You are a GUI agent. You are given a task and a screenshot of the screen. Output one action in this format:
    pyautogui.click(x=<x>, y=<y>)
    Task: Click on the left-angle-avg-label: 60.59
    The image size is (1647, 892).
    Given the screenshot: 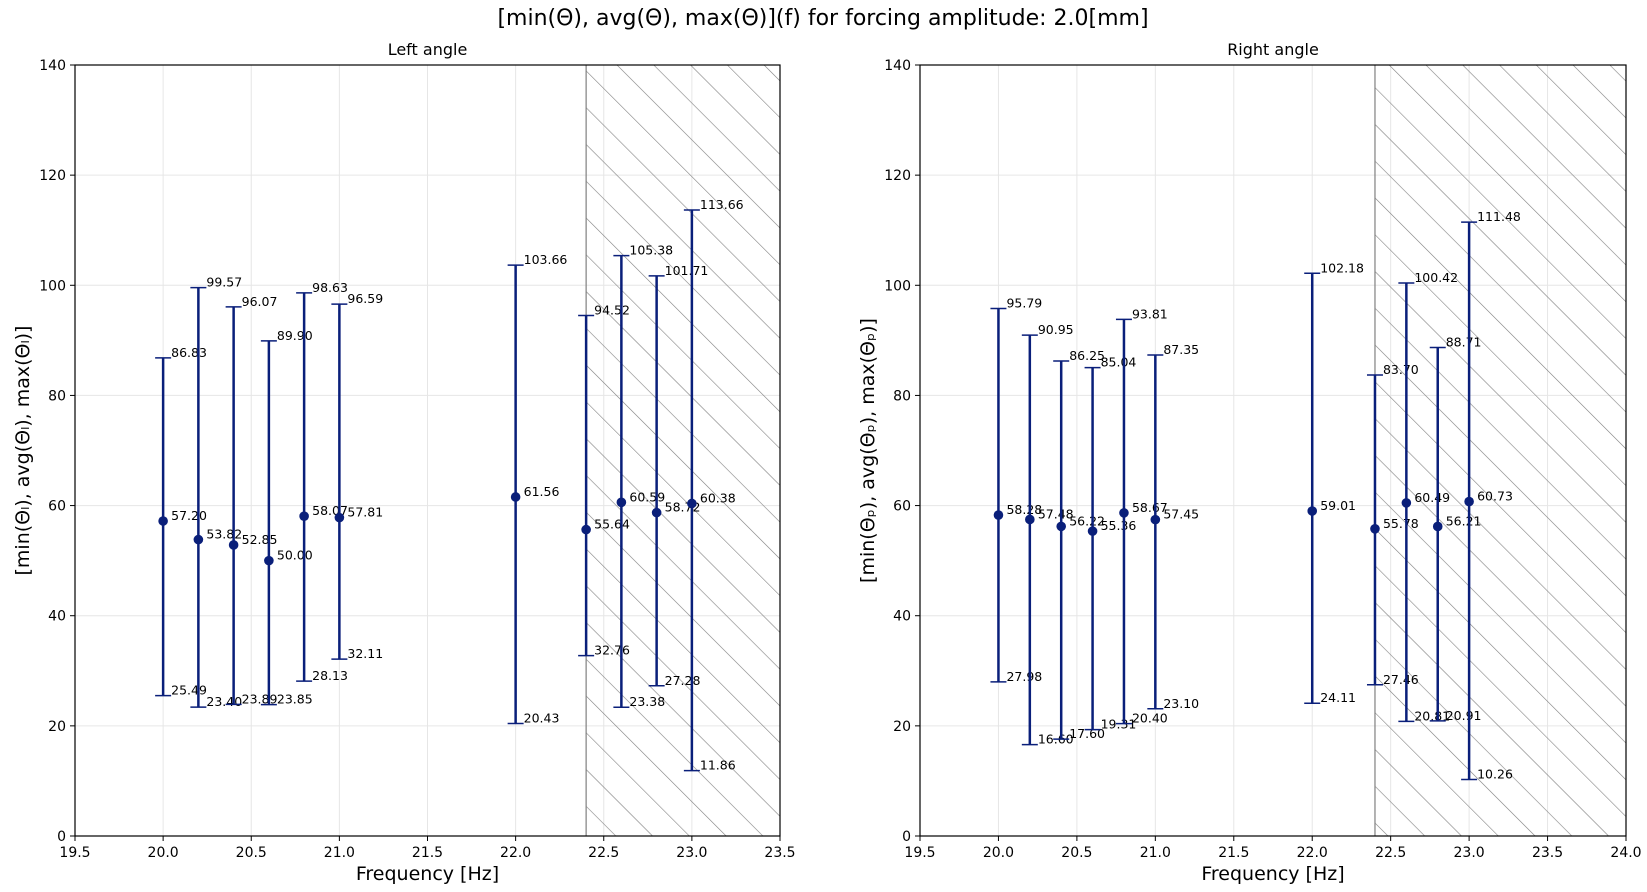 What is the action you would take?
    pyautogui.click(x=647, y=496)
    